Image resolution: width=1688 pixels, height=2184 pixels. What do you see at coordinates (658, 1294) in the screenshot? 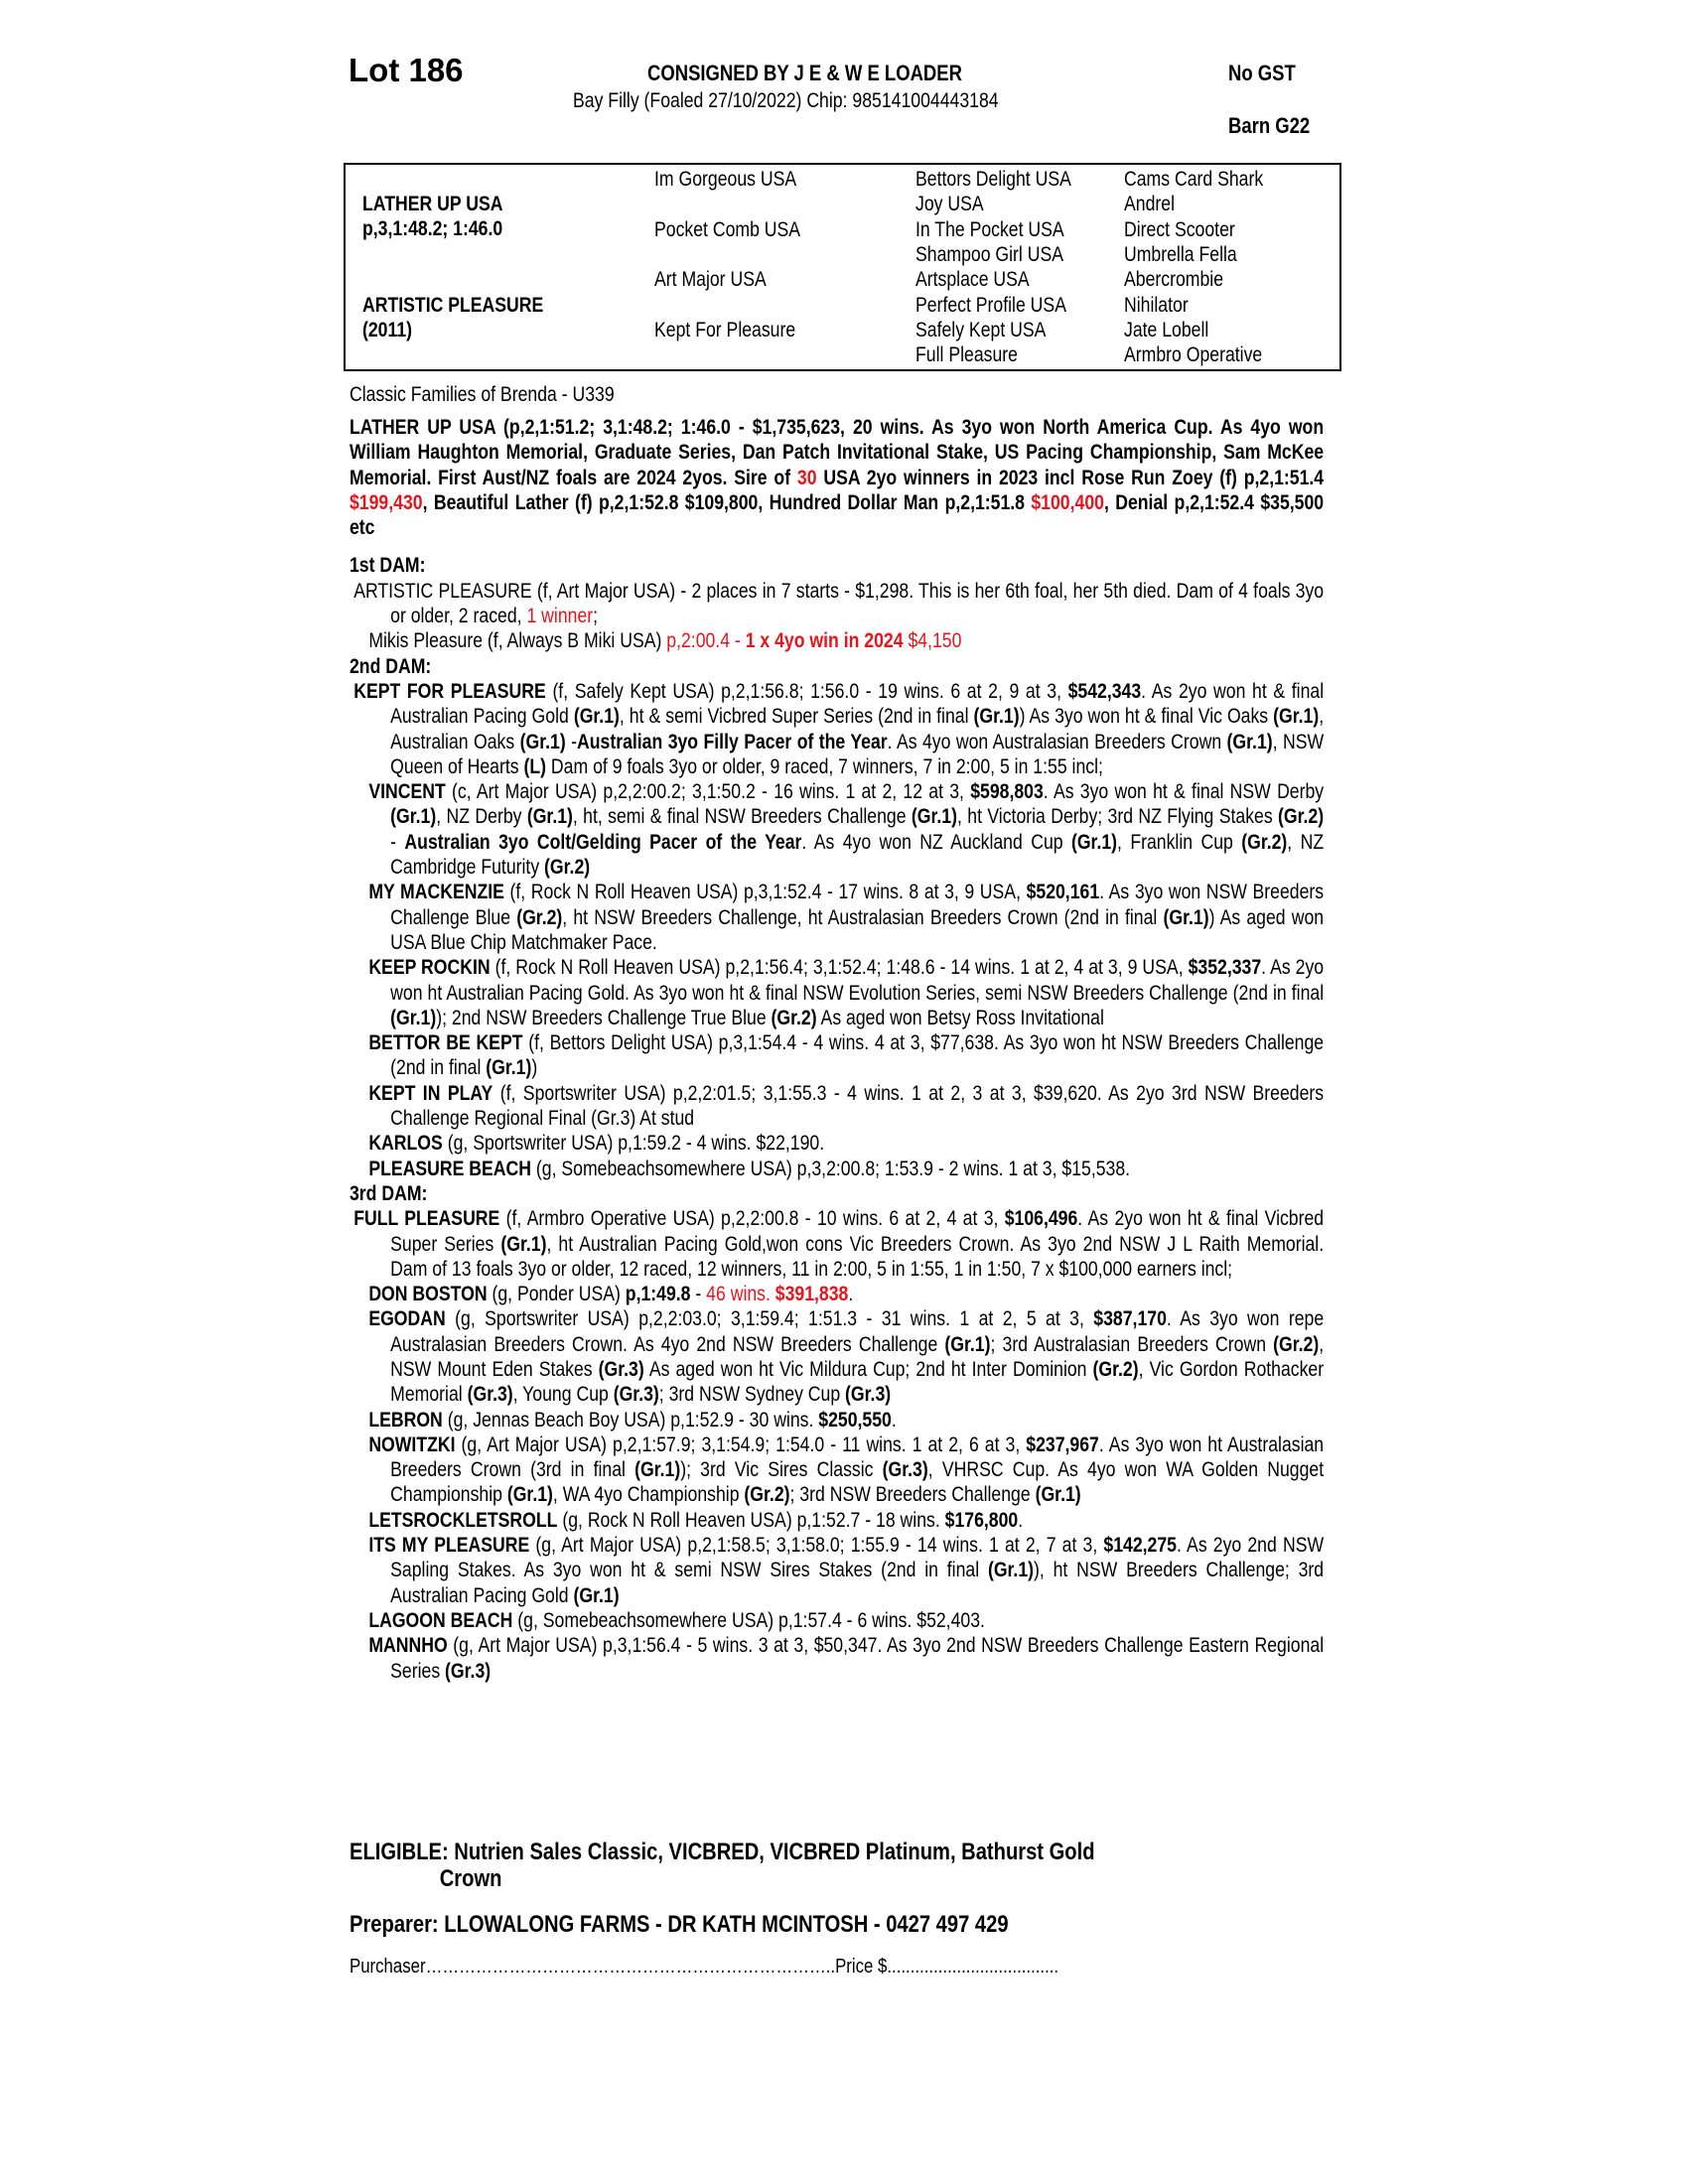
I see `text-run: p,1:49.8` at bounding box center [658, 1294].